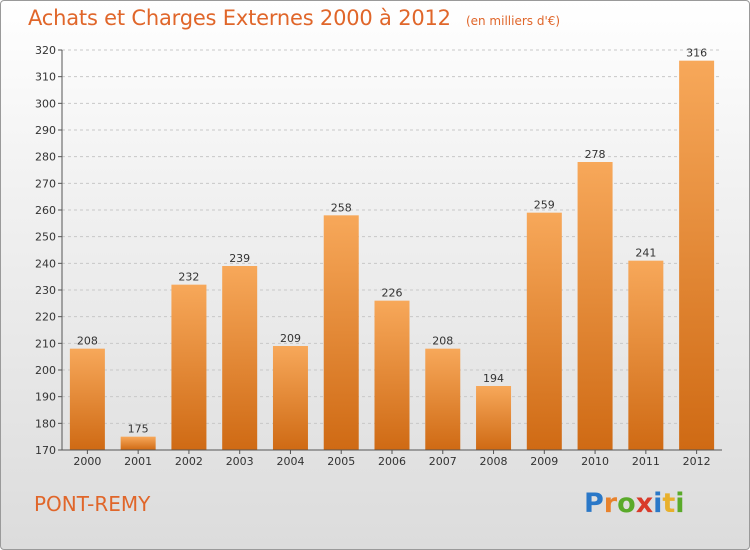 The image size is (750, 550). What do you see at coordinates (513, 21) in the screenshot?
I see `chart-subtitle: (en milliers d'€)` at bounding box center [513, 21].